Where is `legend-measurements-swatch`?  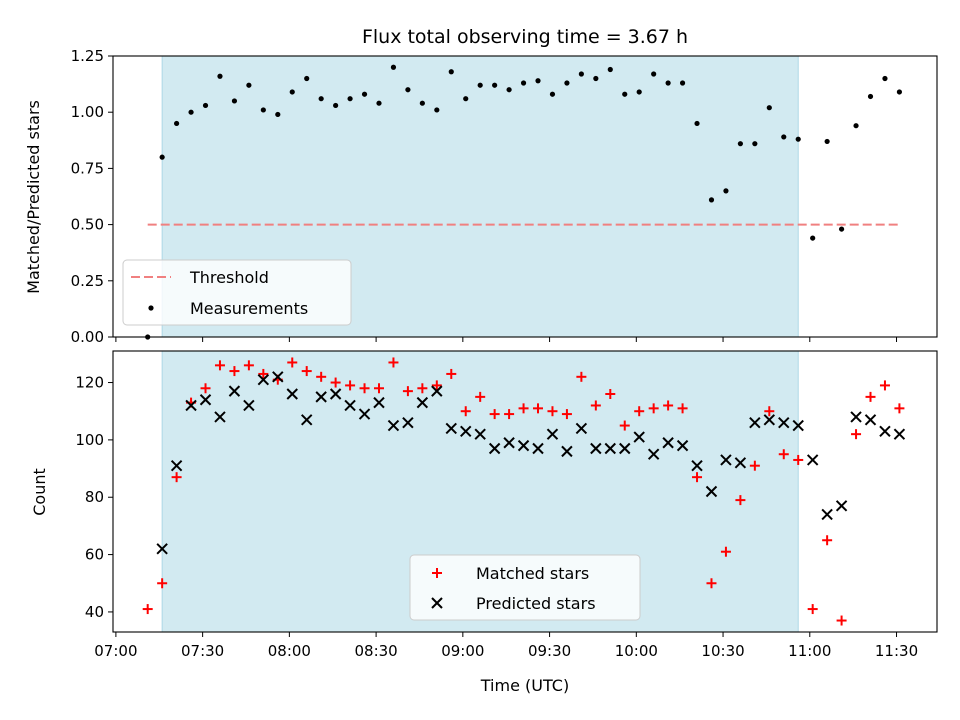 legend-measurements-swatch is located at coordinates (151, 308).